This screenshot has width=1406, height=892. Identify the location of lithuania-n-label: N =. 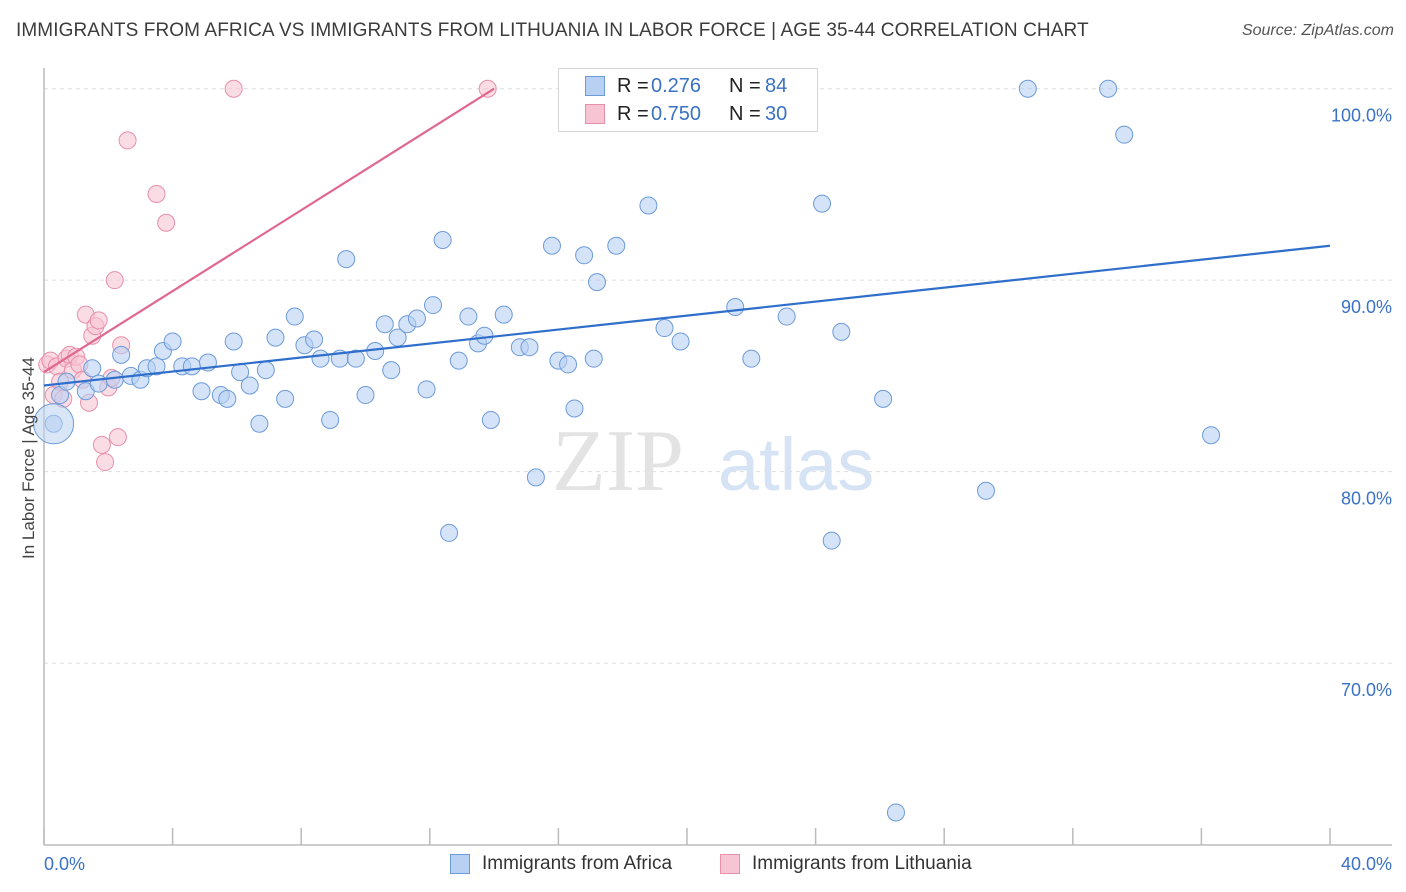
(745, 114).